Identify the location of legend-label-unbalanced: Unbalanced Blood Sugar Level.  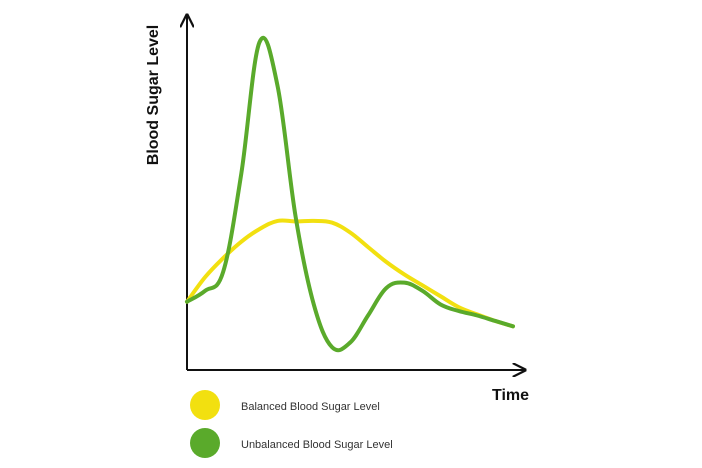
(317, 445).